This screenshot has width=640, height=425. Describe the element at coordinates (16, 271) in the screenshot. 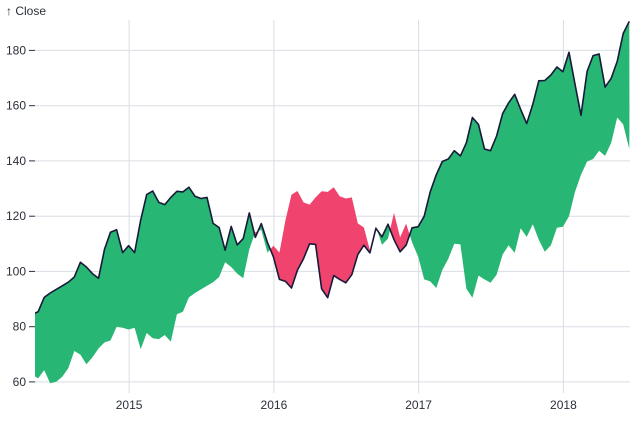

I see `y-tick-label: 100` at that location.